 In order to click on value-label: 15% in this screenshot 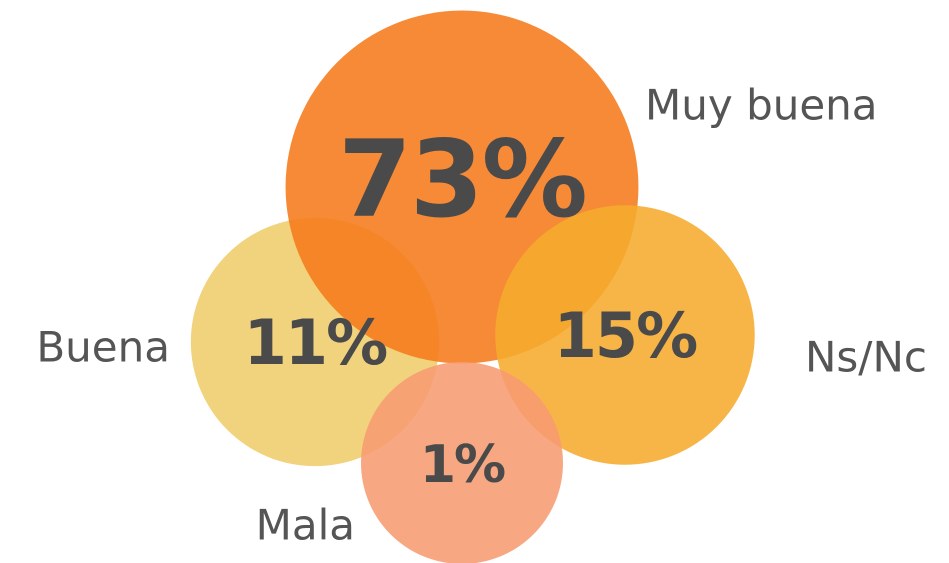, I will do `click(625, 335)`.